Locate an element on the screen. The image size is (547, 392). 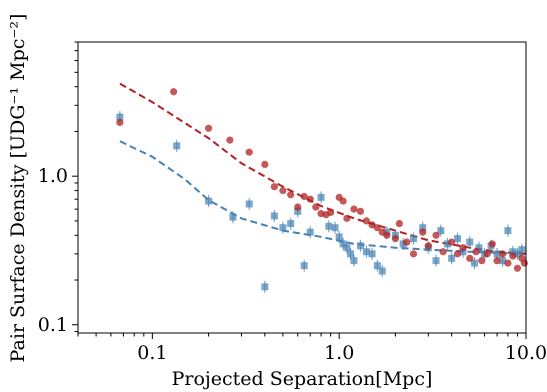
y-tick-label: 1.0 is located at coordinates (53, 176).